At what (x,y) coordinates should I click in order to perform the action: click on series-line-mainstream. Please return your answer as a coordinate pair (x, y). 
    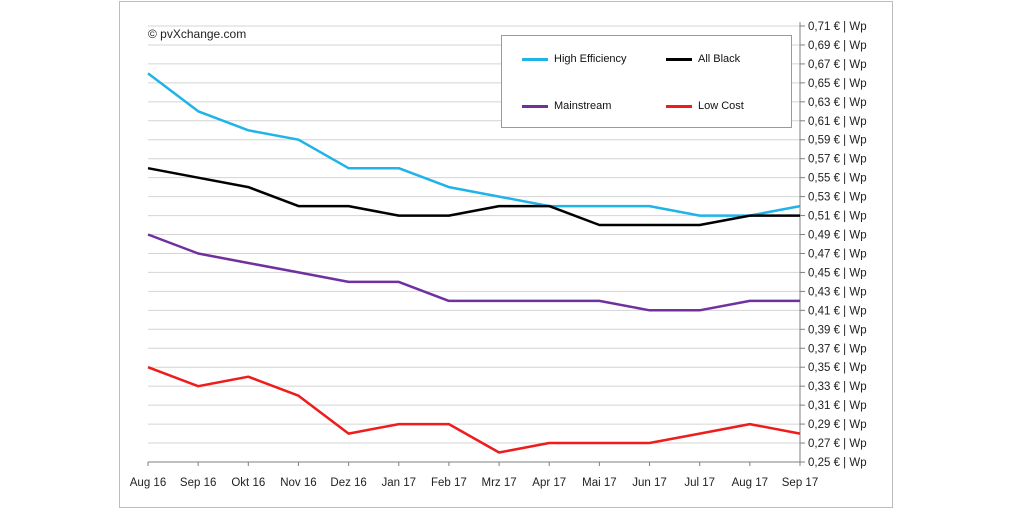
    Looking at the image, I should click on (473, 272).